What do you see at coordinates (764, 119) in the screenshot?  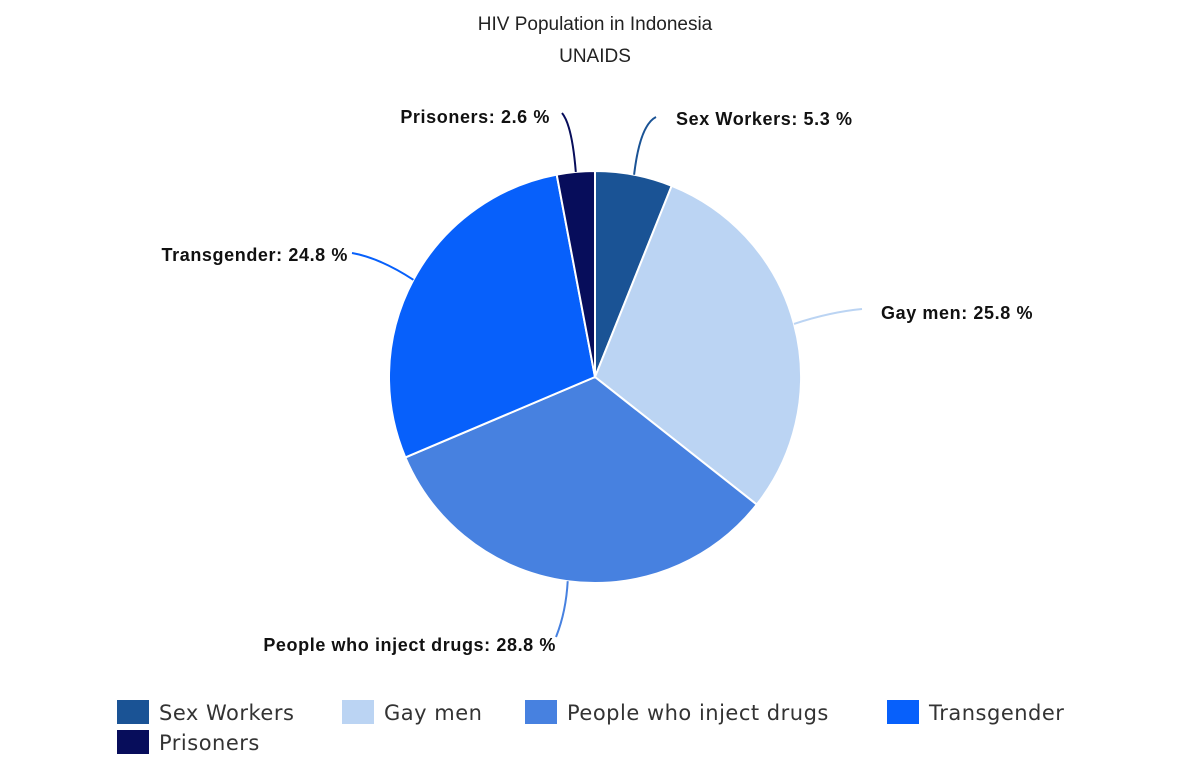 I see `data-label-sex-workers: Sex Workers: 5.3 %` at bounding box center [764, 119].